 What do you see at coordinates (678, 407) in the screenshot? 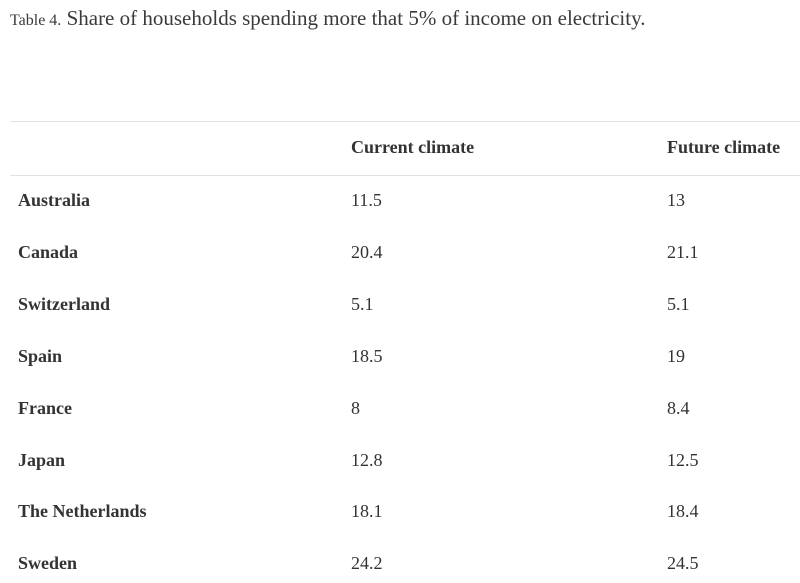
I see `table-cell-future: 8.4` at bounding box center [678, 407].